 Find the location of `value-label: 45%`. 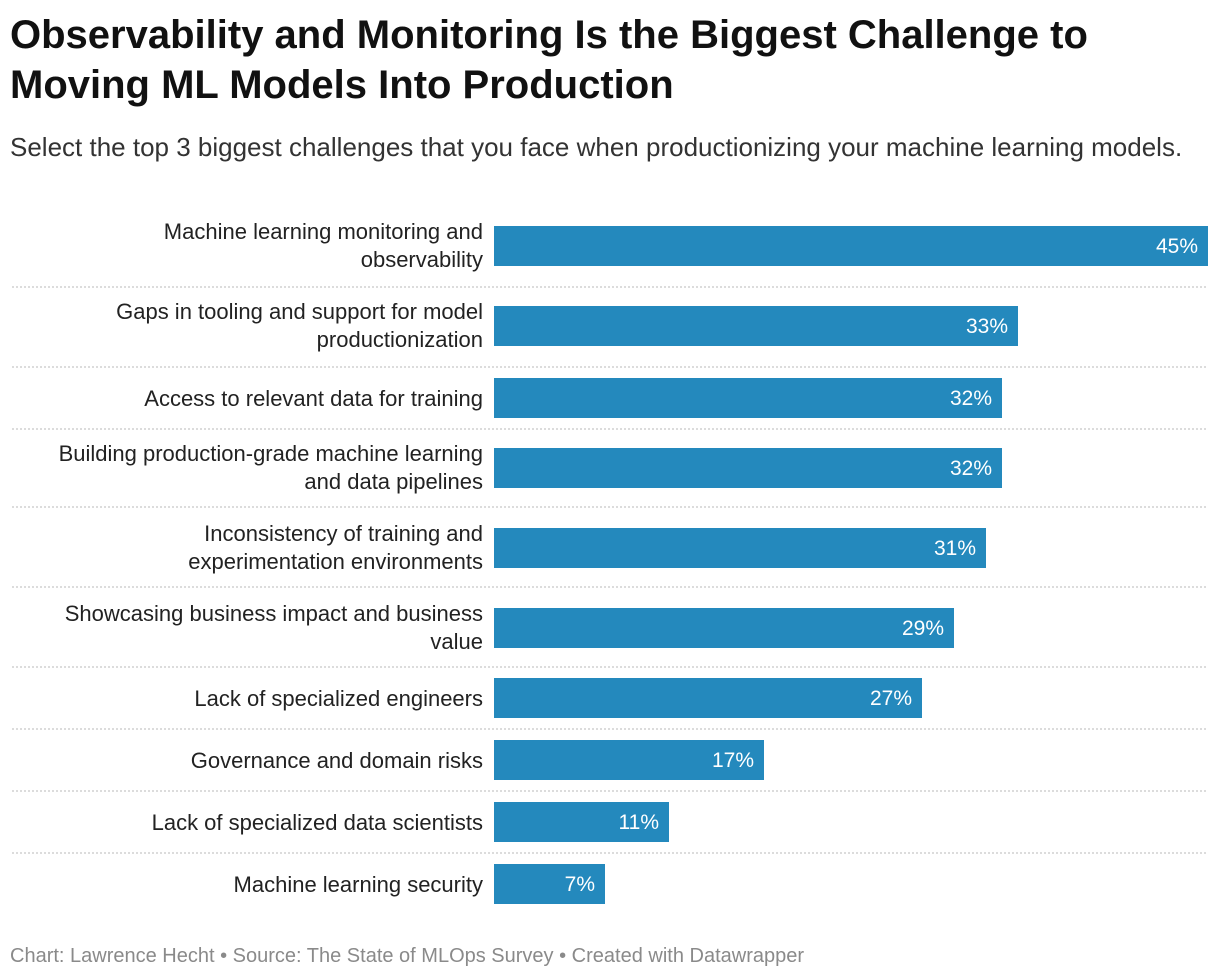

value-label: 45% is located at coordinates (1177, 246).